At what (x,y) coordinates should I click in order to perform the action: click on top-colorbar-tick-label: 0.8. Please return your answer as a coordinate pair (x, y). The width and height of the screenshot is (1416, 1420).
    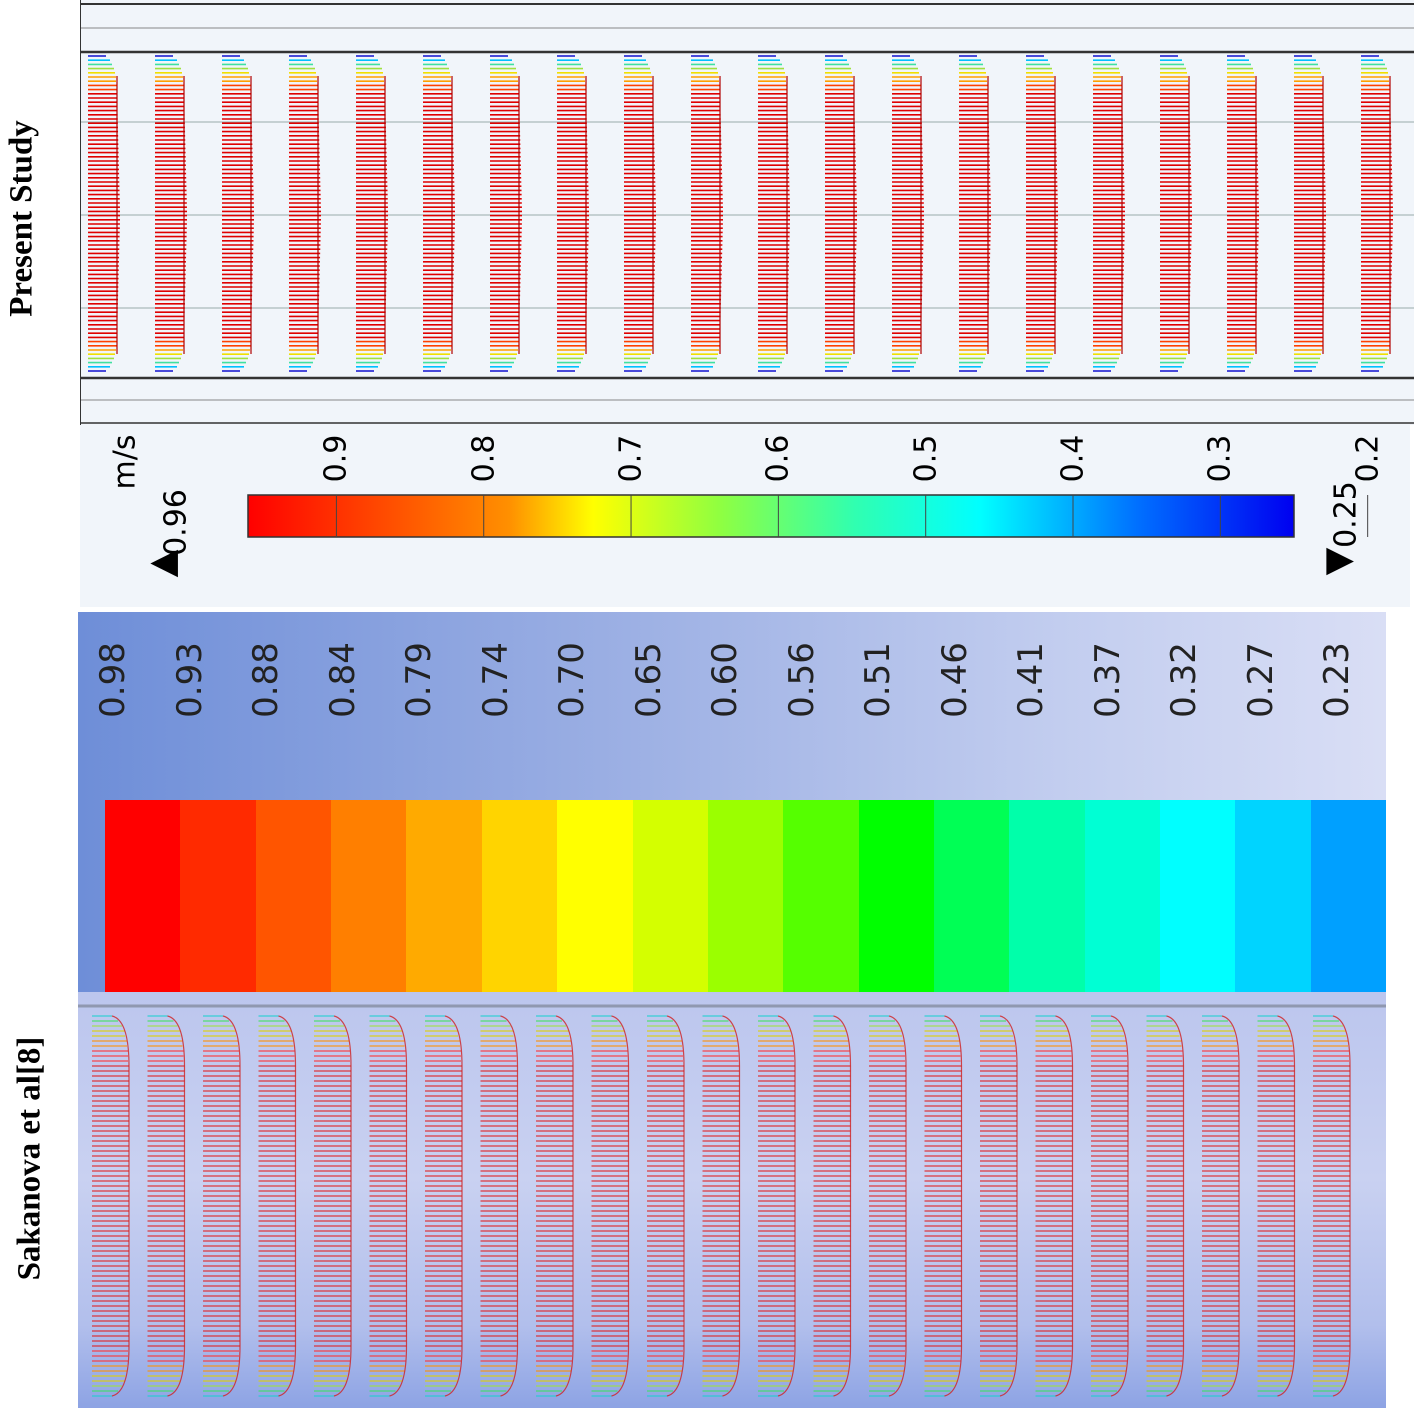
    Looking at the image, I should click on (484, 458).